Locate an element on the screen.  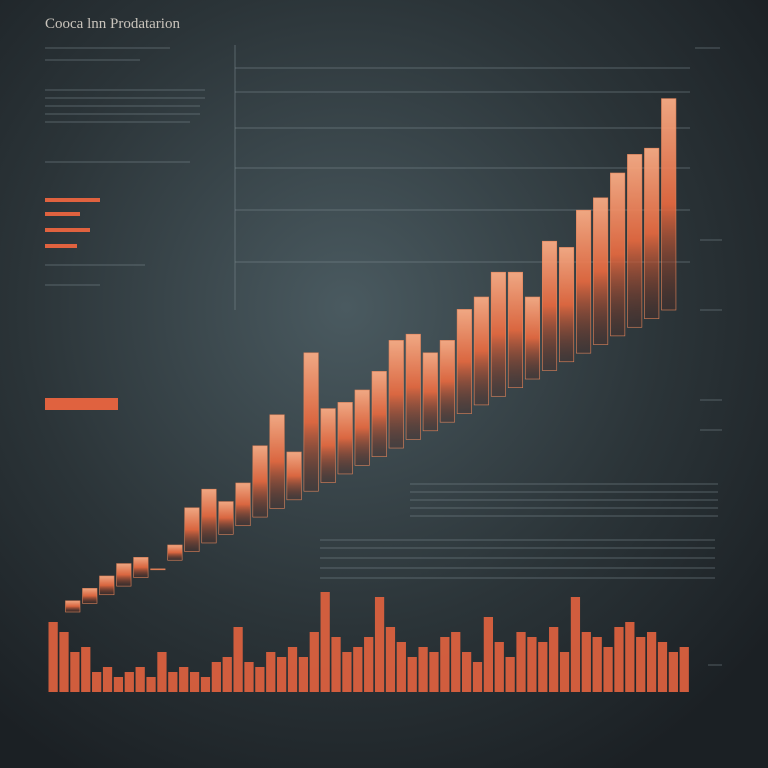
lower-chart is located at coordinates (368, 642).